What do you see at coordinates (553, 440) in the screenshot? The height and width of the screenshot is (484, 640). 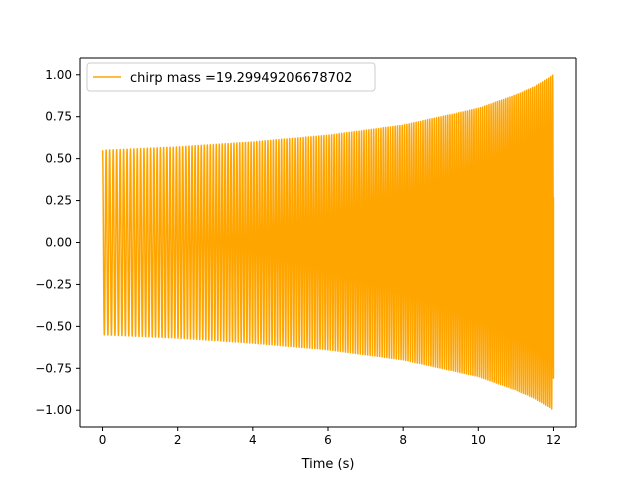 I see `x-tick-label: 12` at bounding box center [553, 440].